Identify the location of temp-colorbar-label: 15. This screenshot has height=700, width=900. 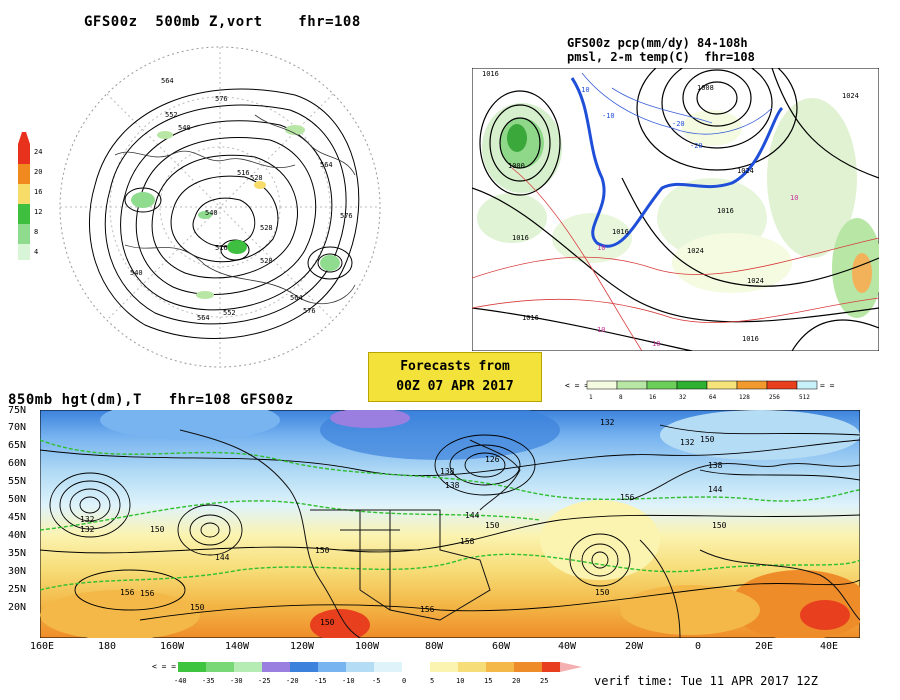
(488, 681).